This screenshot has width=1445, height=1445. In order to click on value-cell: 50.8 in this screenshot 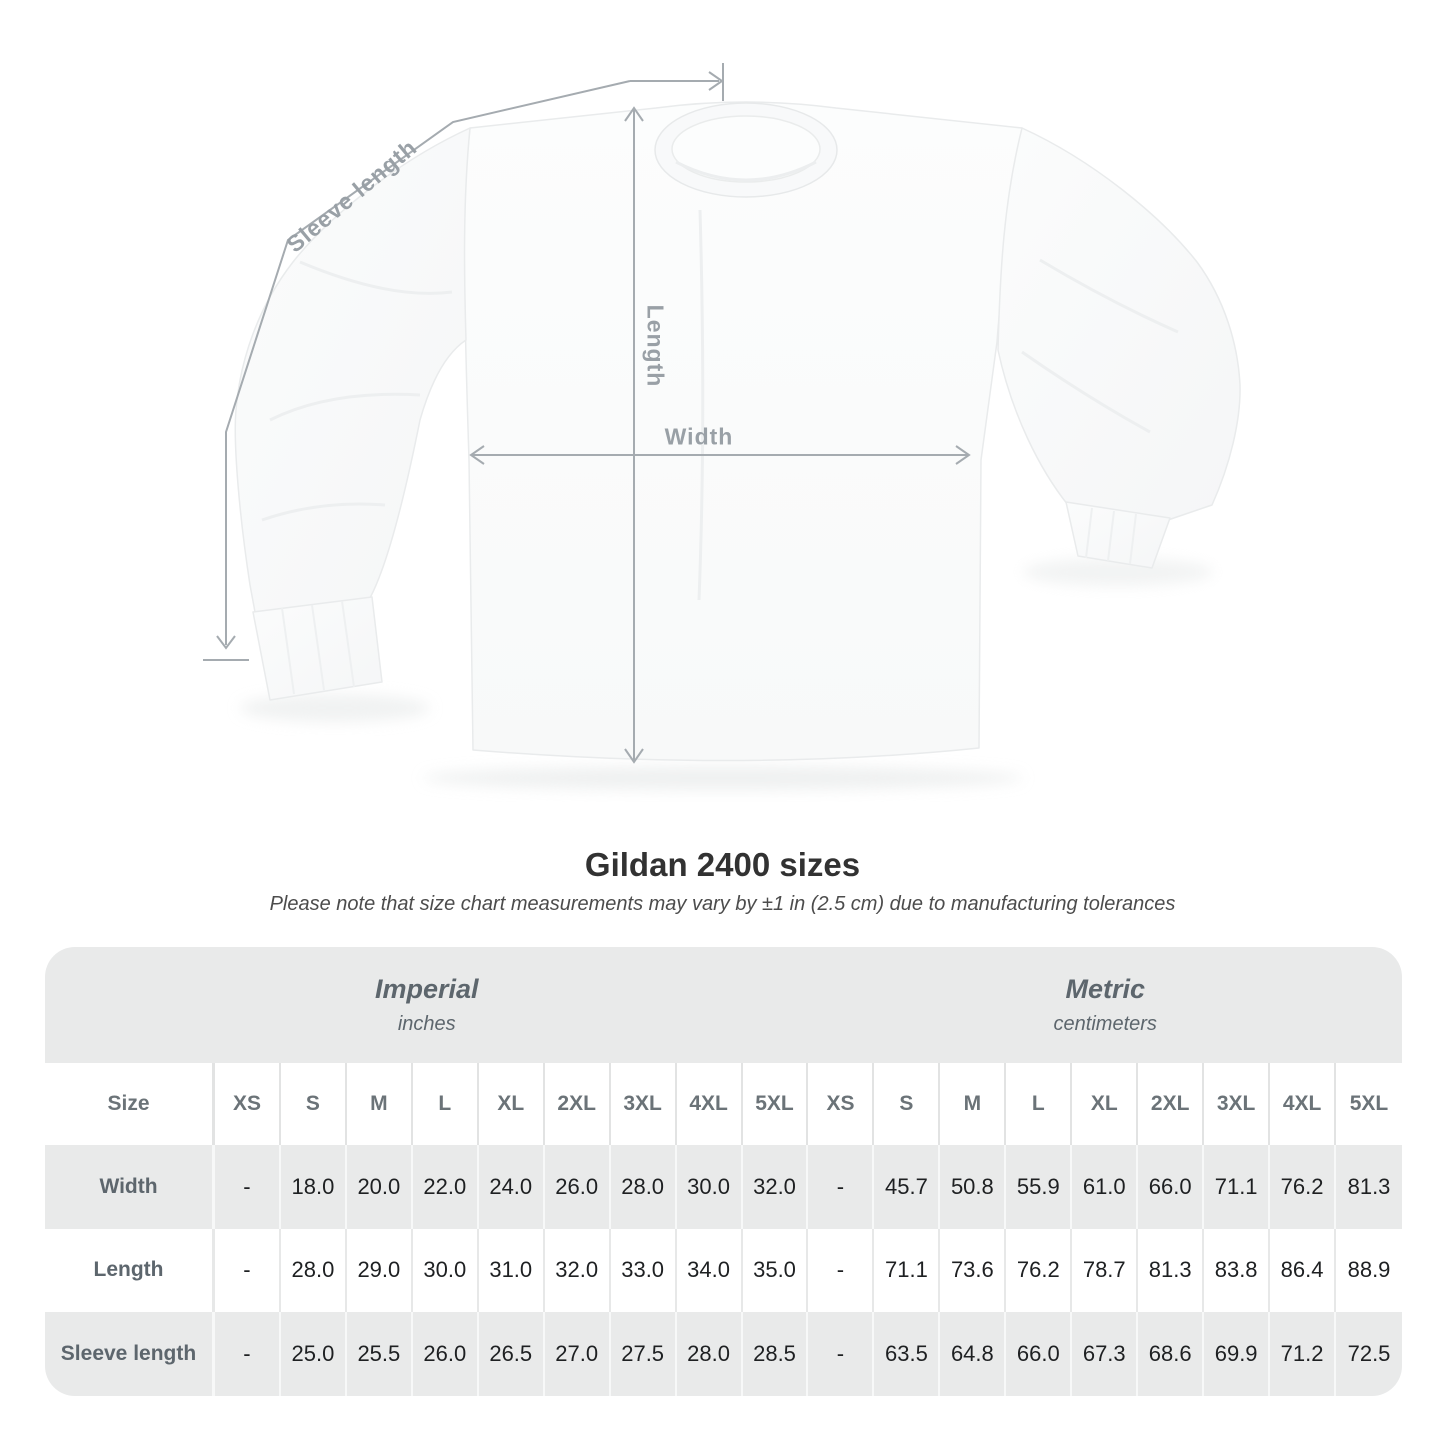, I will do `click(973, 1187)`.